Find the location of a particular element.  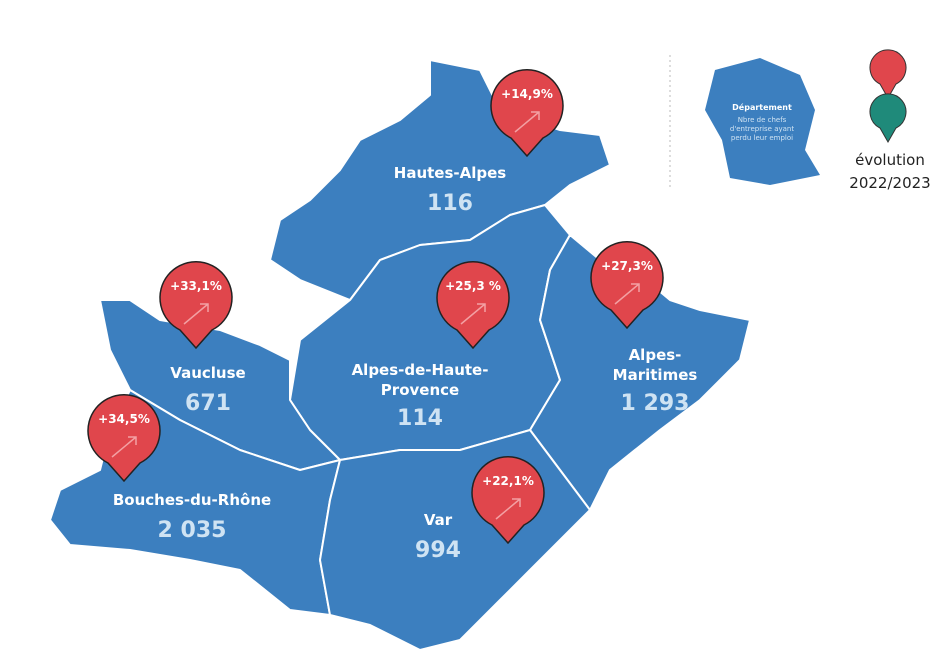

department-label: Vaucluse 671 +33,1% is located at coordinates (202, 338).